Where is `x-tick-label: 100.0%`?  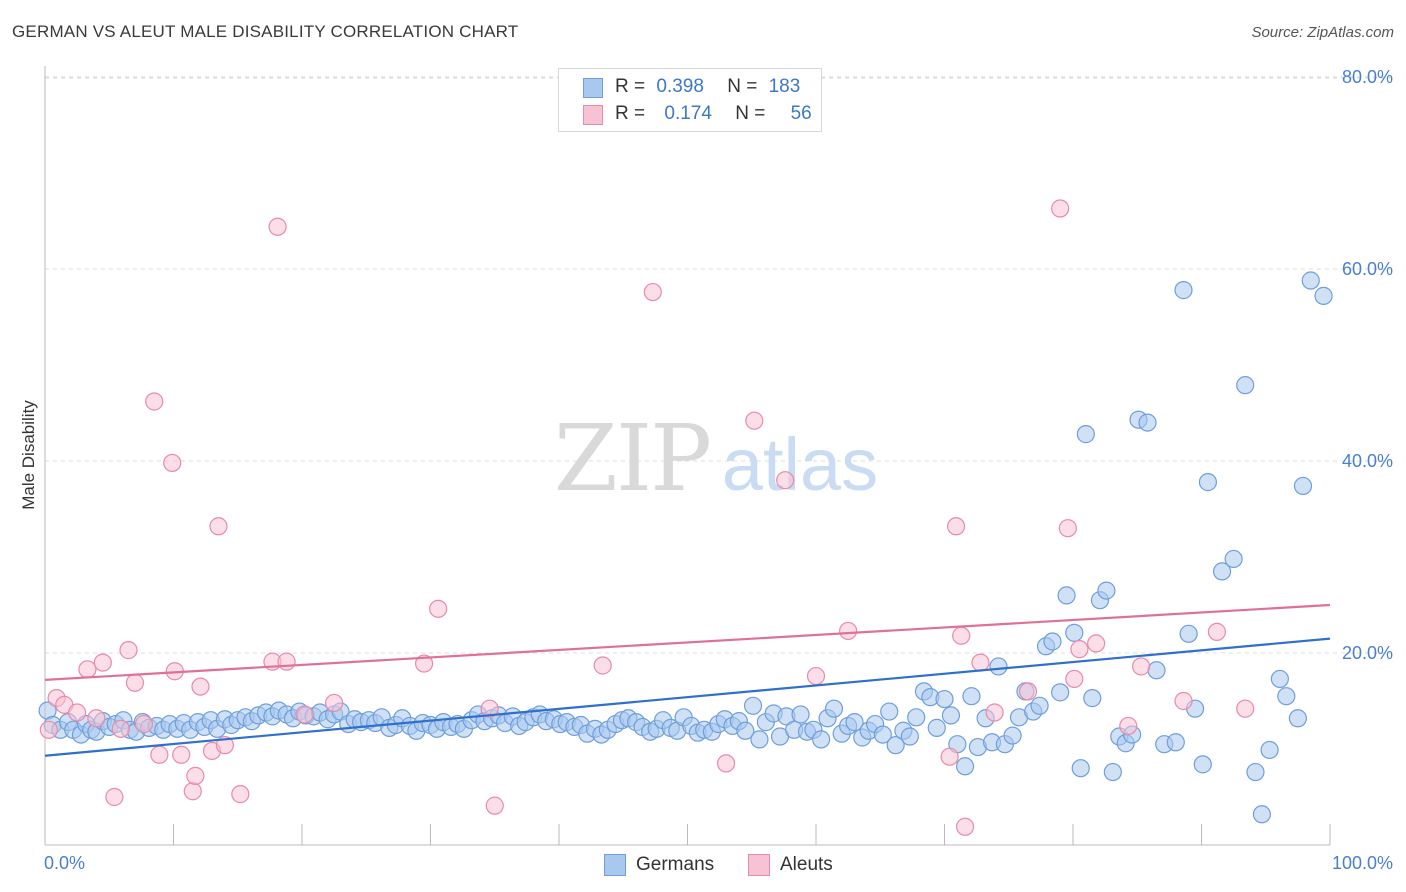
x-tick-label: 100.0% is located at coordinates (1362, 863).